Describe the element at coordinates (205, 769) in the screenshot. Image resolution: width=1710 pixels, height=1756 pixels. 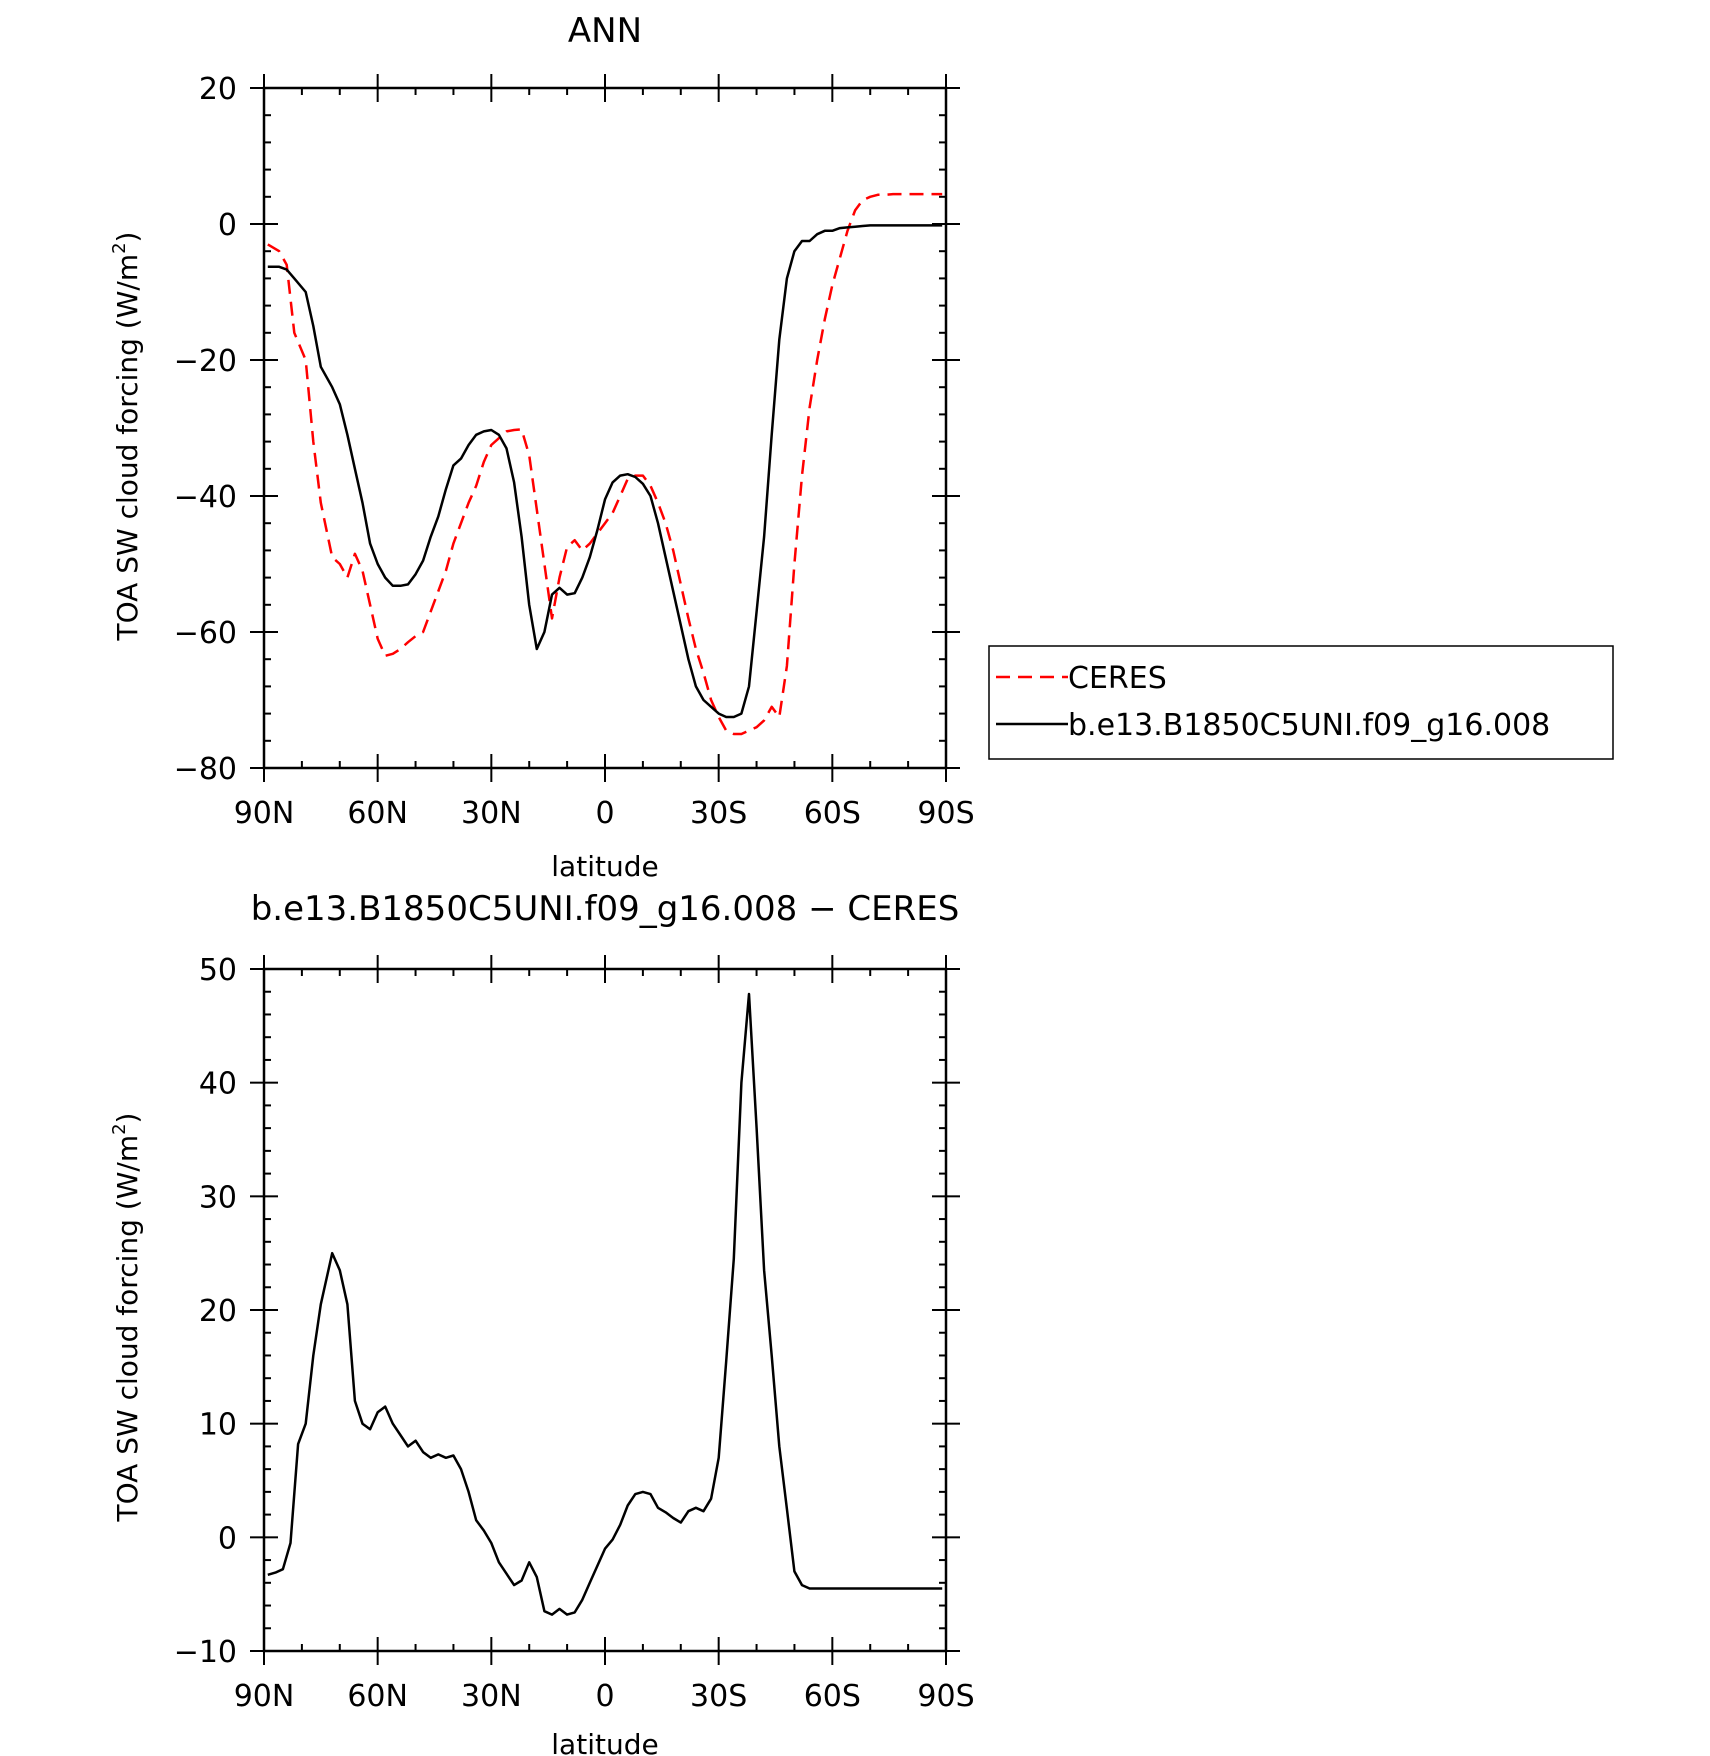
I see `y-tick-label: −80` at that location.